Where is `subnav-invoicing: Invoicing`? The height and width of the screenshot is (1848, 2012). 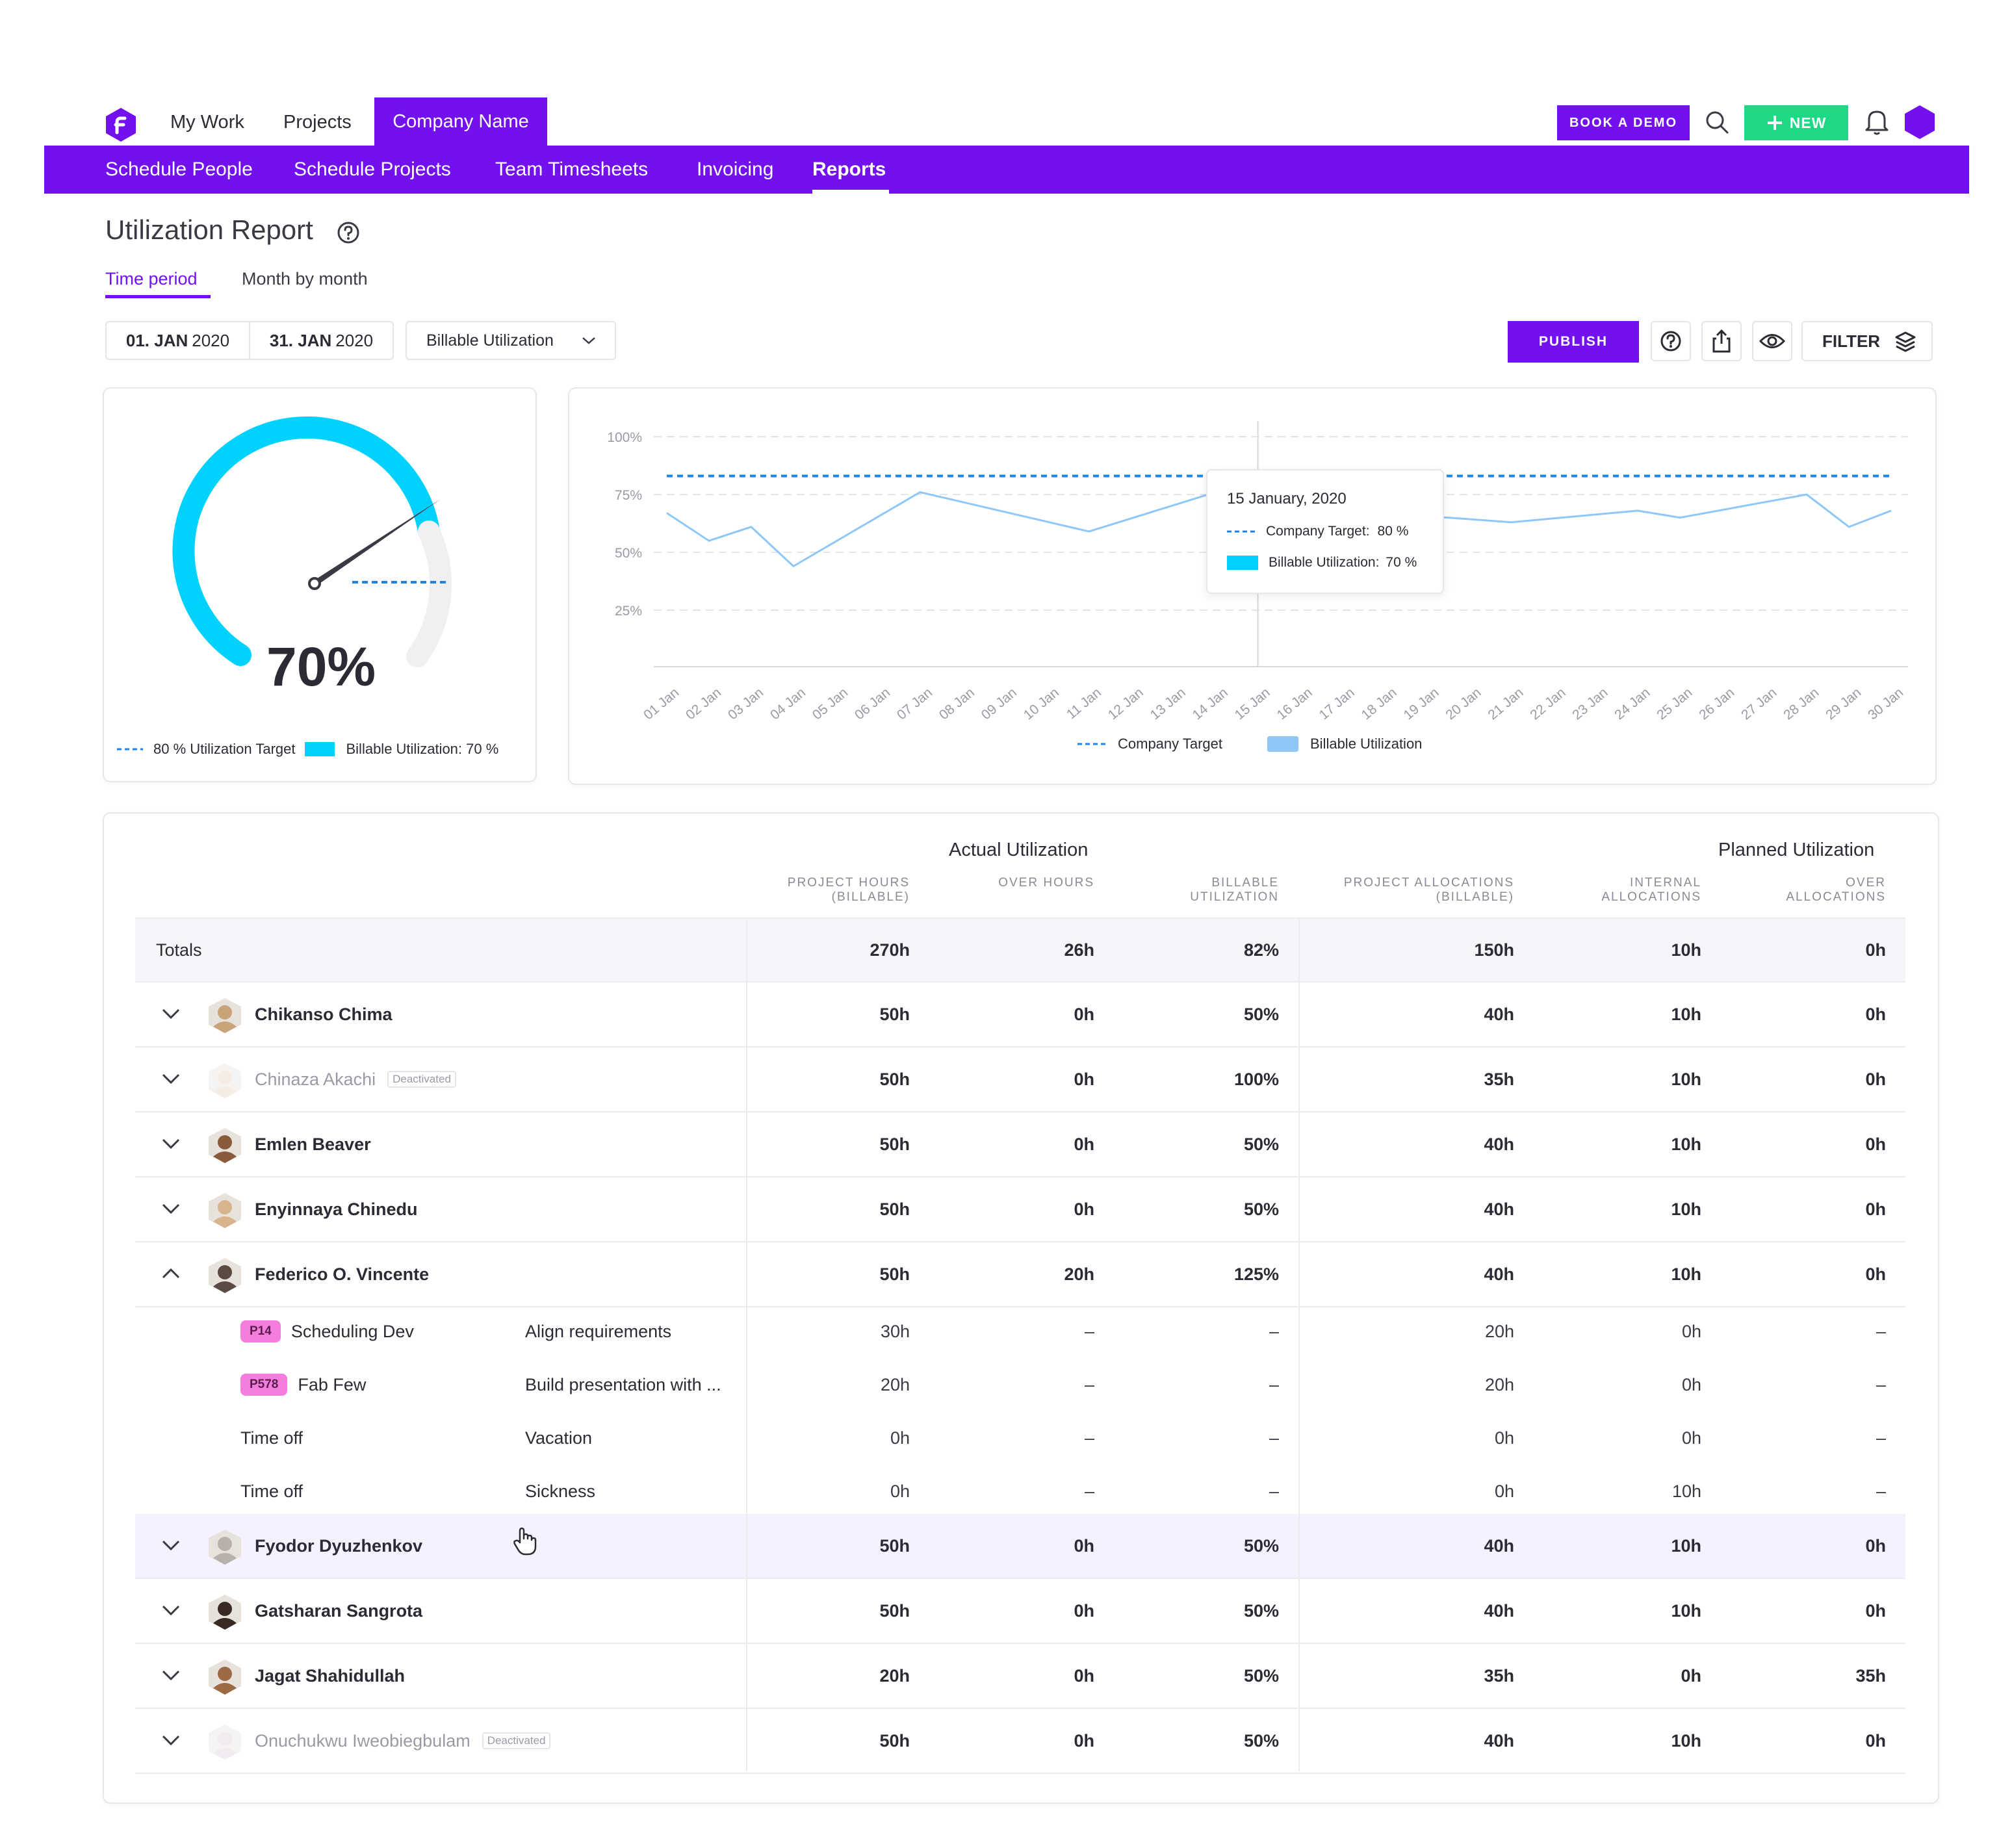
subnav-invoicing: Invoicing is located at coordinates (735, 169).